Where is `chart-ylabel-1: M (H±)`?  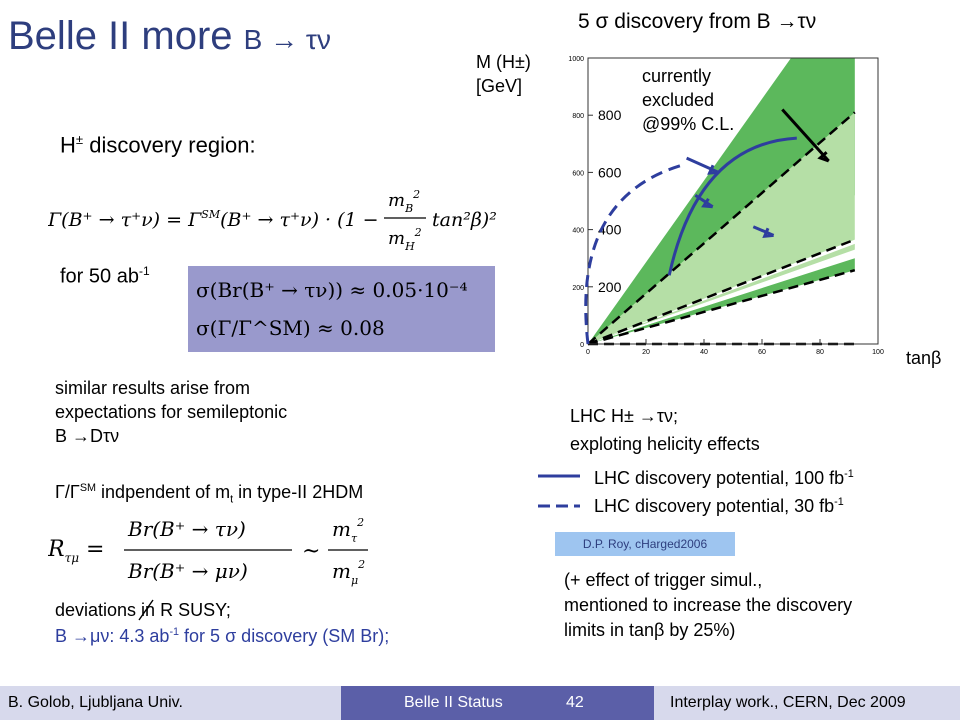 chart-ylabel-1: M (H±) is located at coordinates (503, 62).